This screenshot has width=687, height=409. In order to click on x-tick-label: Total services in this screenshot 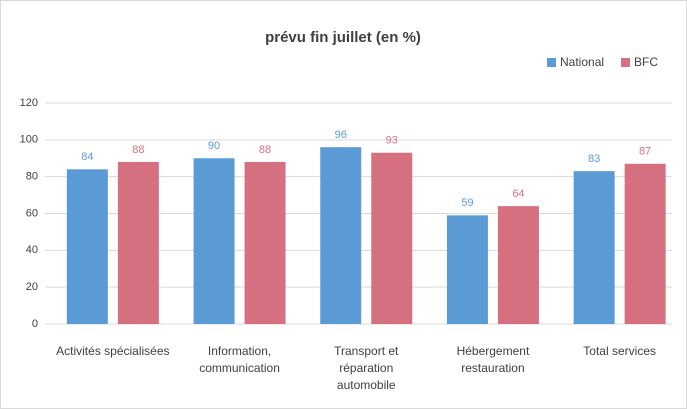, I will do `click(619, 351)`.